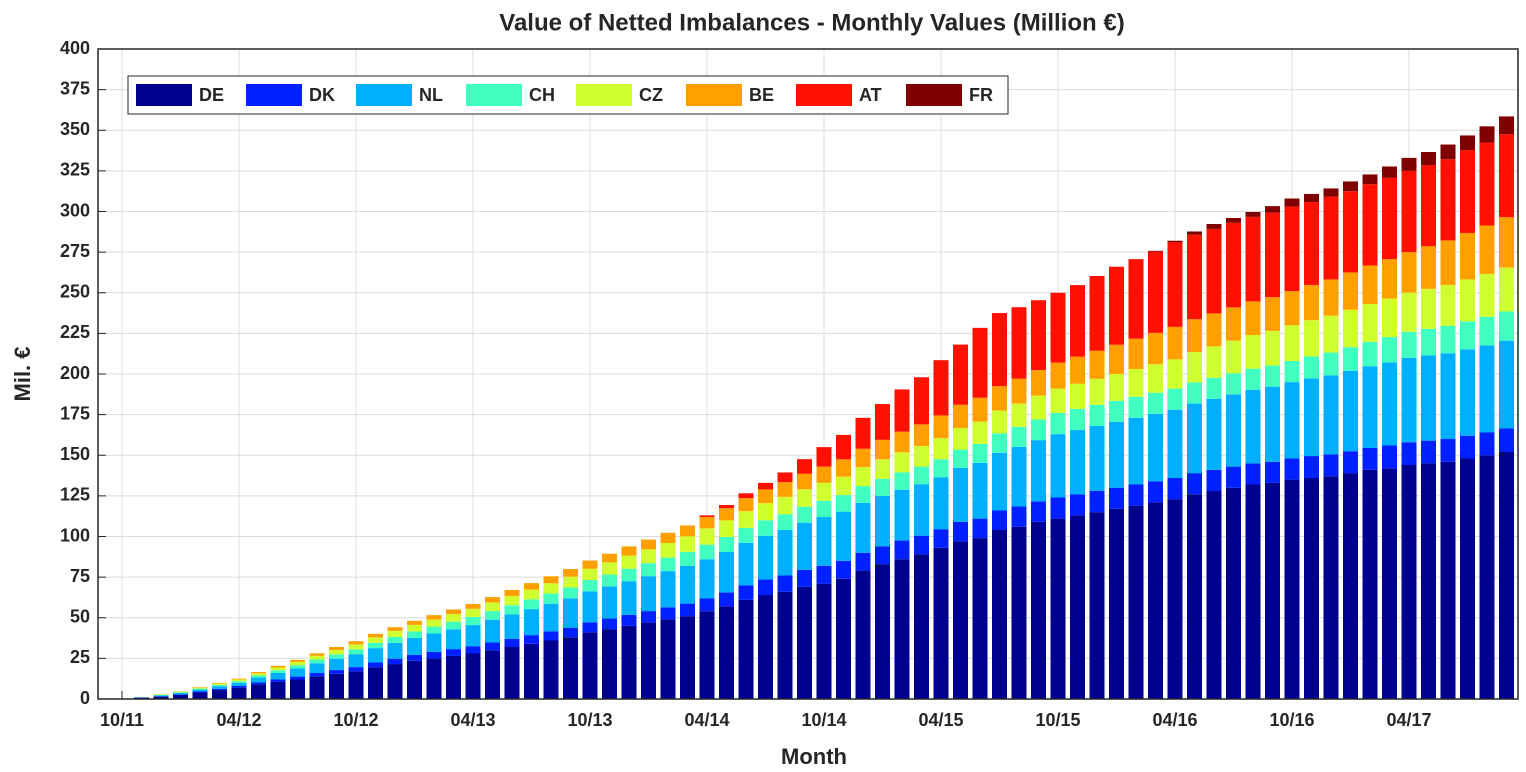 Image resolution: width=1526 pixels, height=772 pixels. What do you see at coordinates (274, 95) in the screenshot?
I see `legend-swatch` at bounding box center [274, 95].